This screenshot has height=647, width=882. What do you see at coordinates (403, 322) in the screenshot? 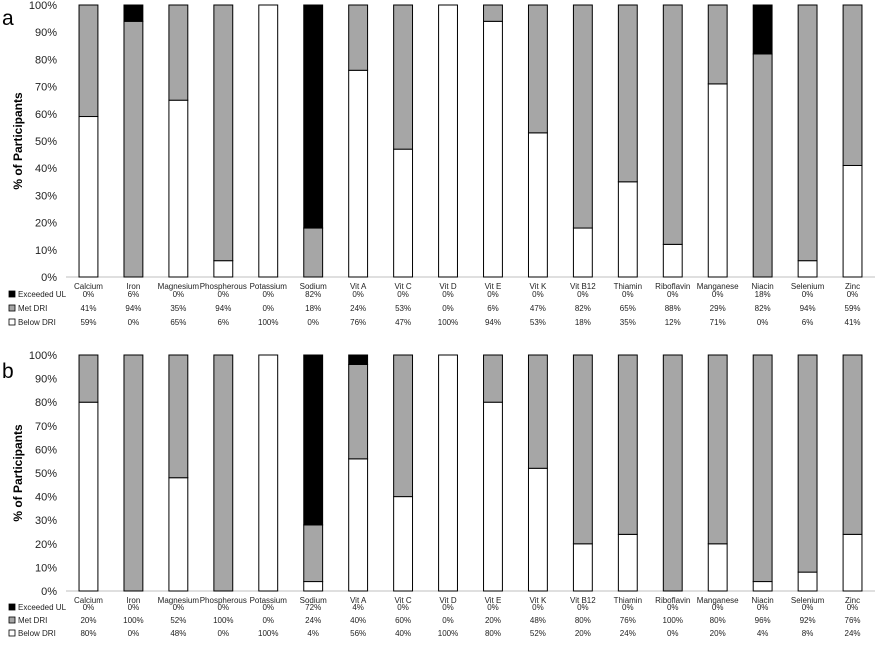
I see `data-table-cell: 47%` at bounding box center [403, 322].